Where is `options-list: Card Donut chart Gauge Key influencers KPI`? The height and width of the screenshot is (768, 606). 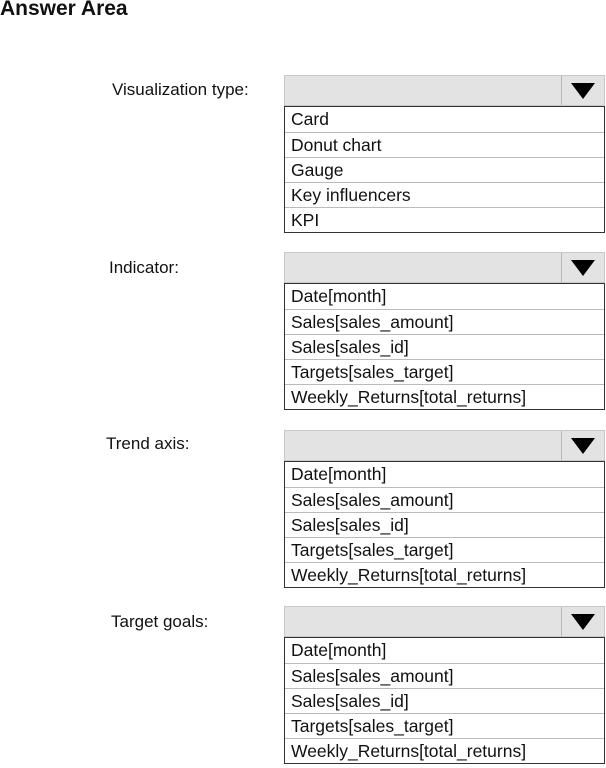 options-list: Card Donut chart Gauge Key influencers KPI is located at coordinates (444, 169).